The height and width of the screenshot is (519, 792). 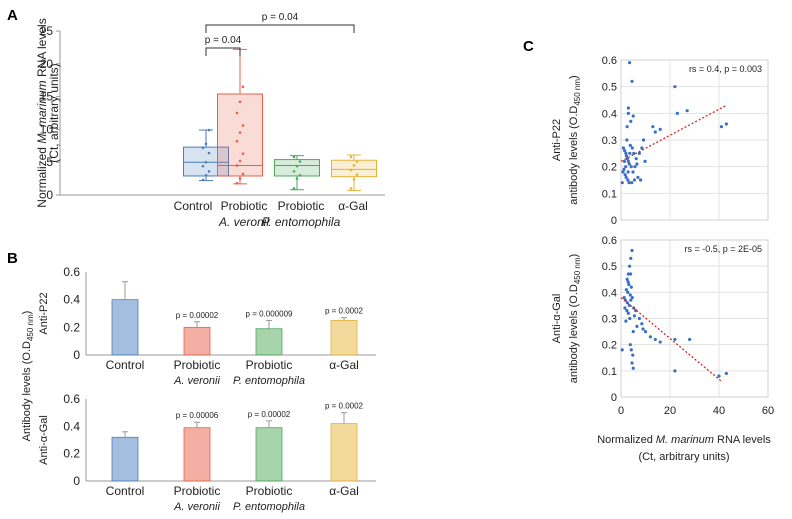 I want to click on panel-c-y-tick-label: 0.1, so click(x=609, y=194).